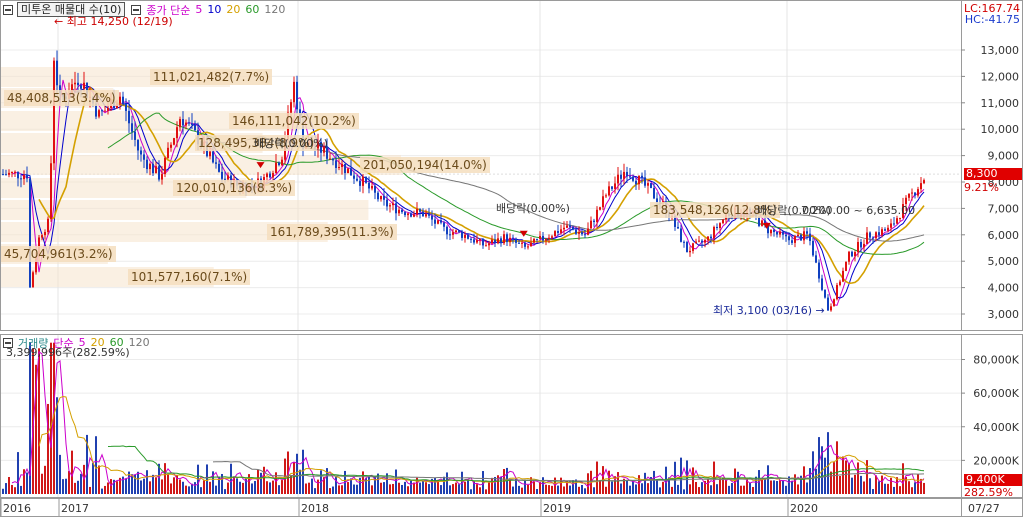 The height and width of the screenshot is (517, 1023). I want to click on x-tick-label: 2018, so click(315, 508).